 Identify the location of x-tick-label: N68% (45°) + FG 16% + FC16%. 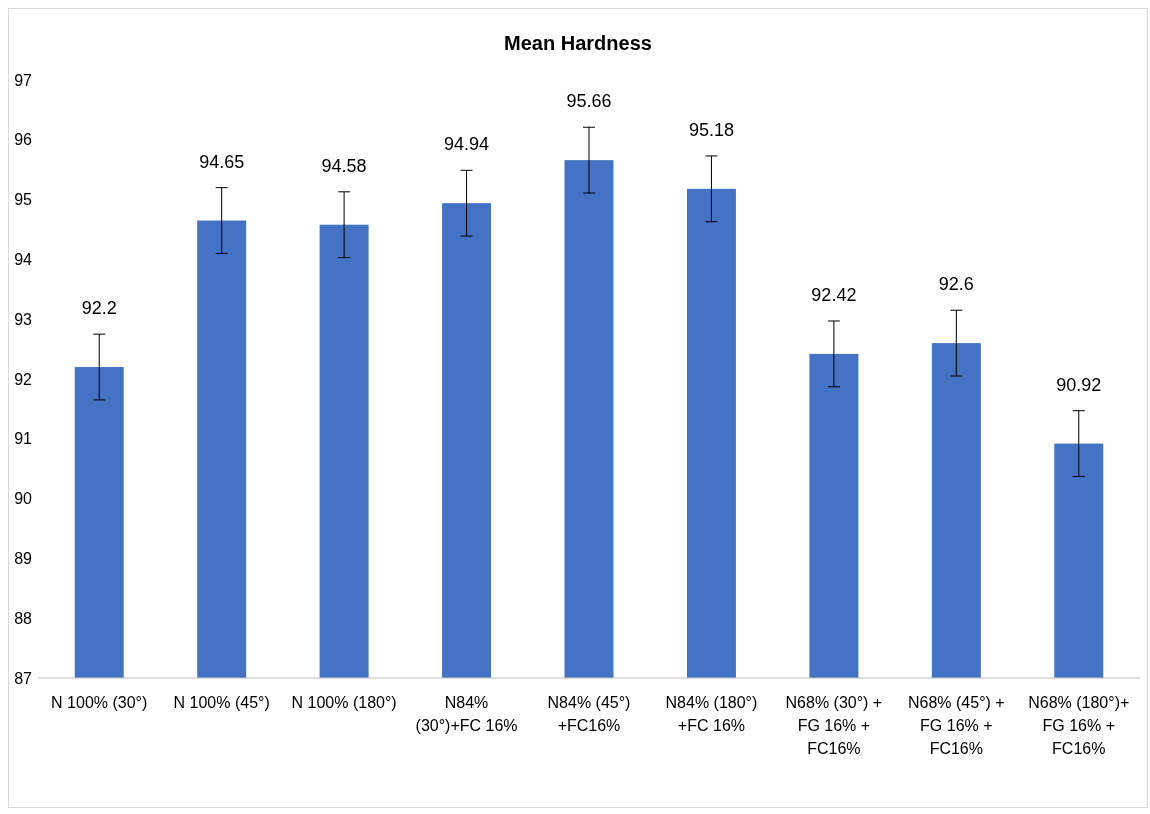
(956, 725).